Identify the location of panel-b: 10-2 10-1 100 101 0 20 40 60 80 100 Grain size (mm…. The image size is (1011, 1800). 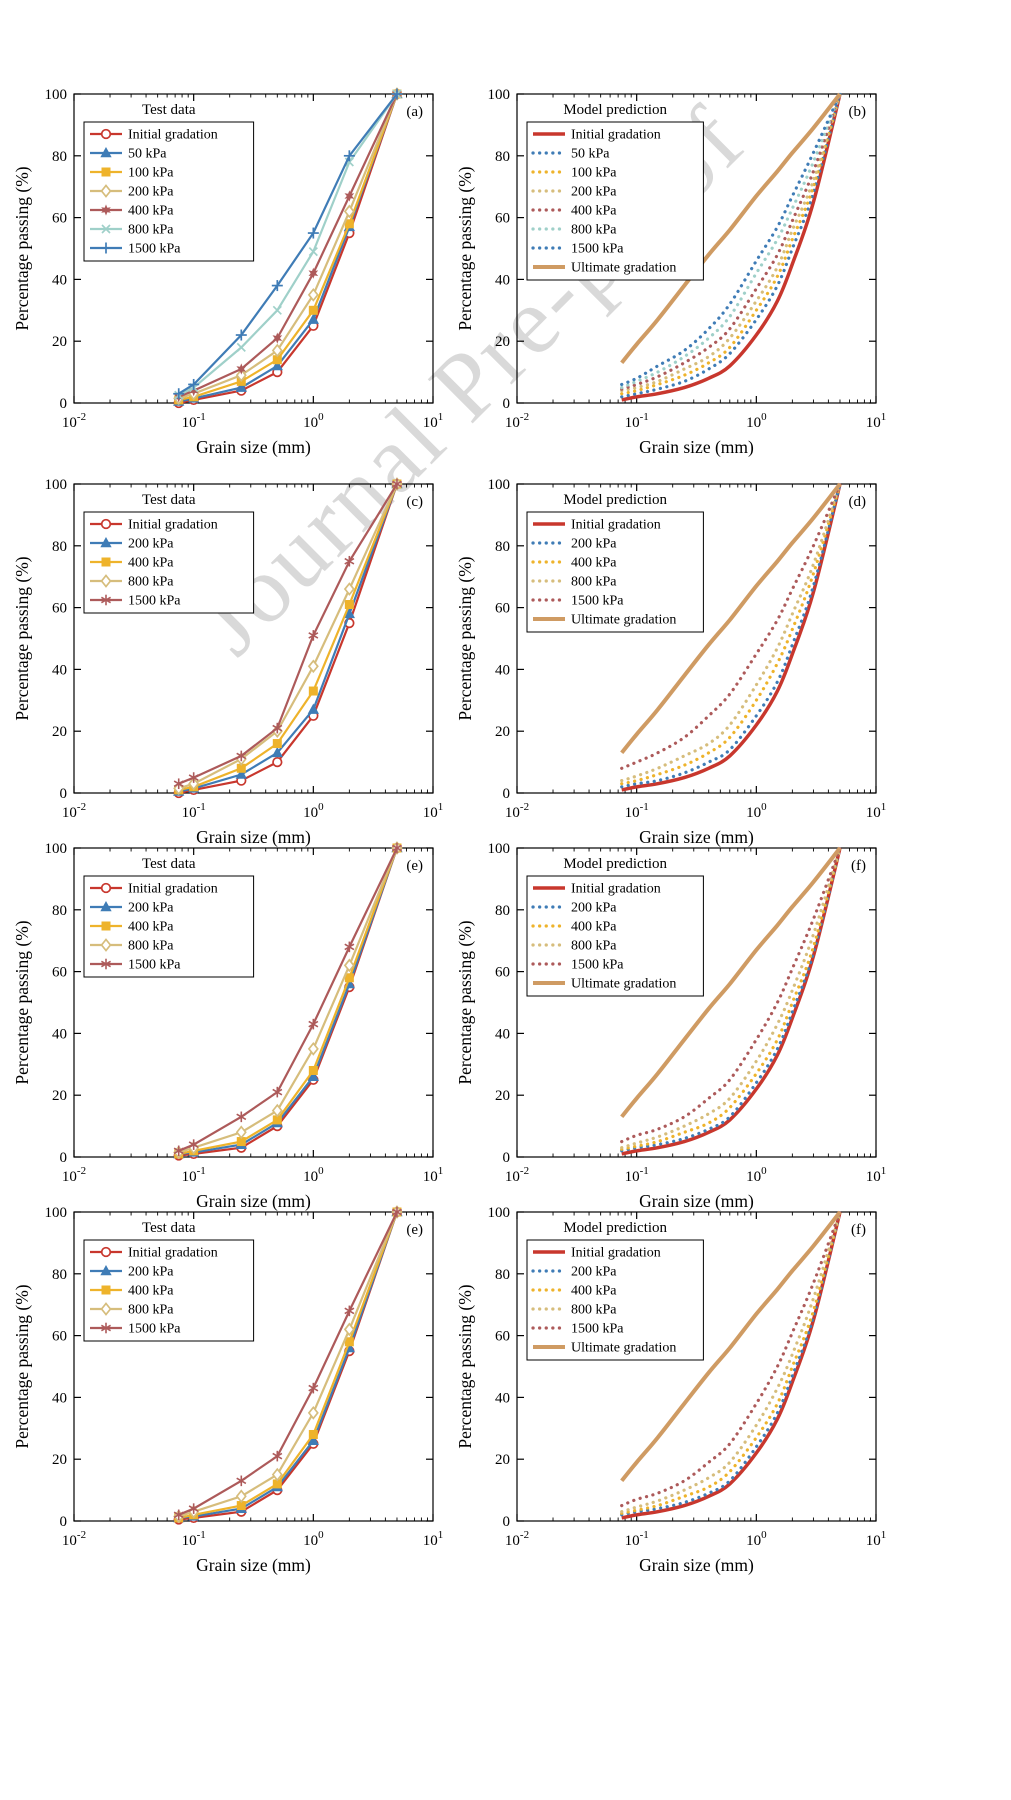
(672, 272).